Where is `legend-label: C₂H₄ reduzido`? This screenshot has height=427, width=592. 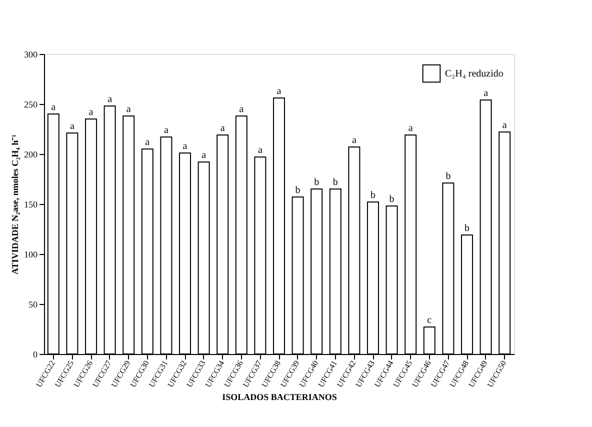 legend-label: C₂H₄ reduzido is located at coordinates (474, 74).